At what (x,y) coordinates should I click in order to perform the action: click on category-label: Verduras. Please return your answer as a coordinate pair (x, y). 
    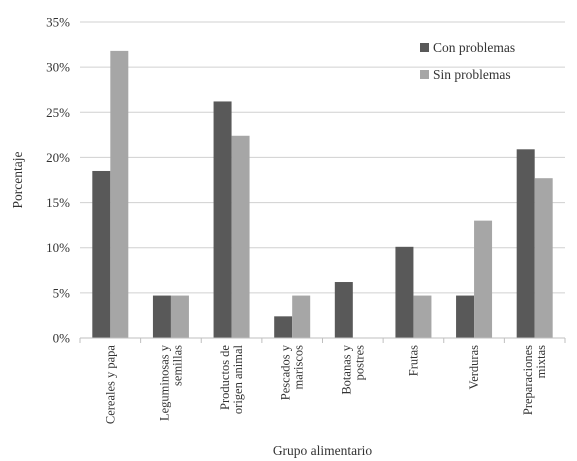
    Looking at the image, I should click on (474, 367).